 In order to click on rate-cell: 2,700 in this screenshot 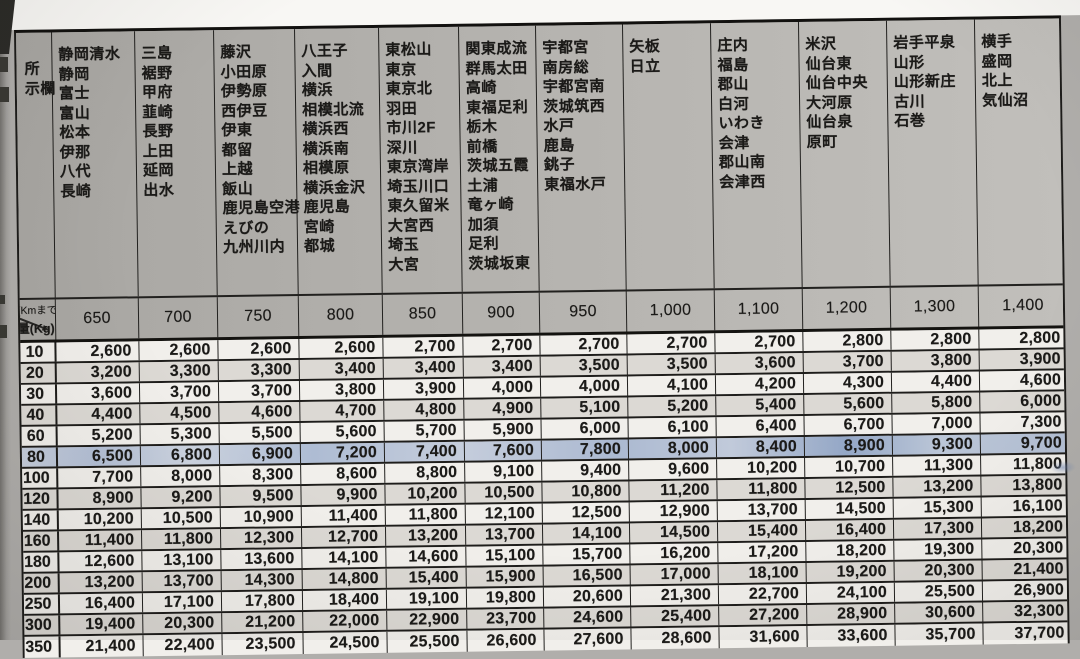, I will do `click(423, 346)`.